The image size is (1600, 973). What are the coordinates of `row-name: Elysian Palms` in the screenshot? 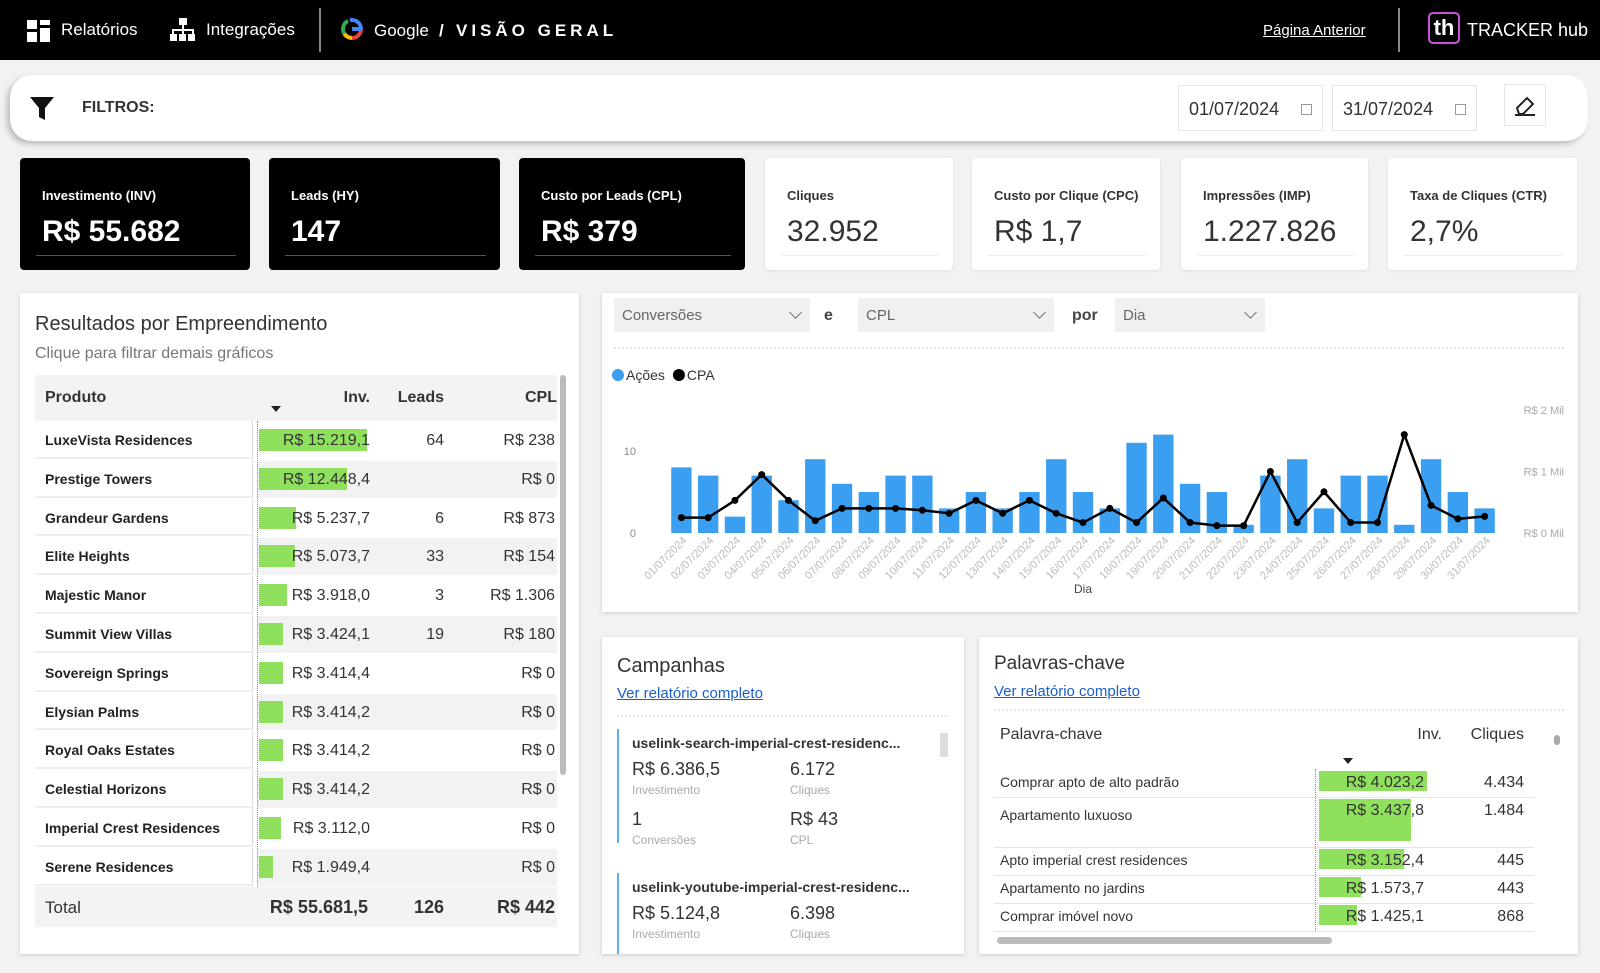 It's located at (92, 711).